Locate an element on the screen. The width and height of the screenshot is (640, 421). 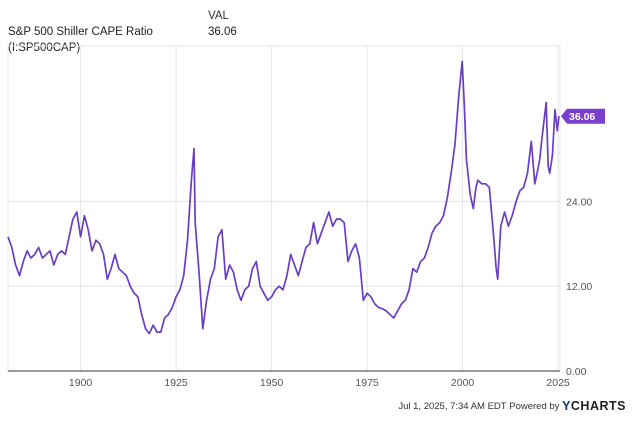
legend-series-name: S&P 500 Shiller CAPE Ratio (I:SP500CAP) is located at coordinates (80, 40).